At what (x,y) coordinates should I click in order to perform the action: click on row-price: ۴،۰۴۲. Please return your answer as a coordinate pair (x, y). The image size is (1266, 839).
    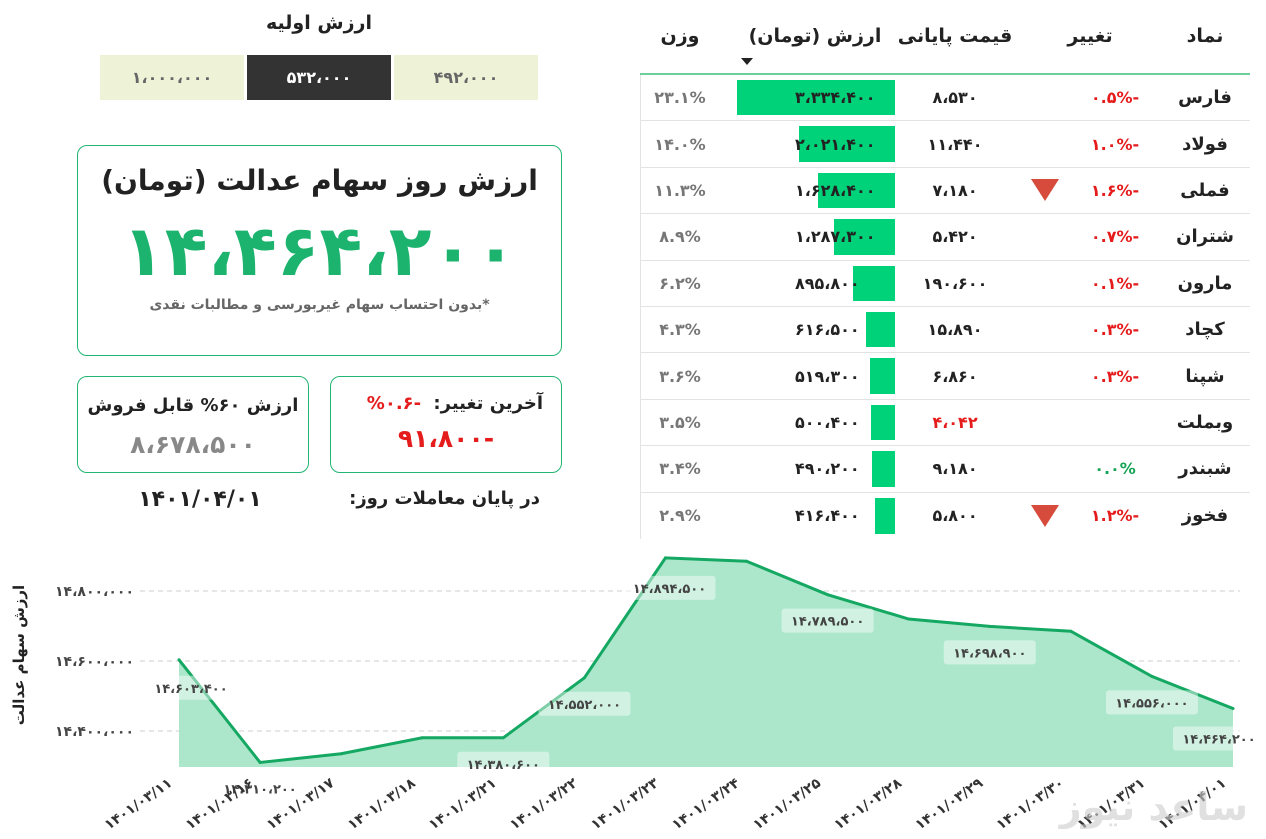
    Looking at the image, I should click on (955, 422).